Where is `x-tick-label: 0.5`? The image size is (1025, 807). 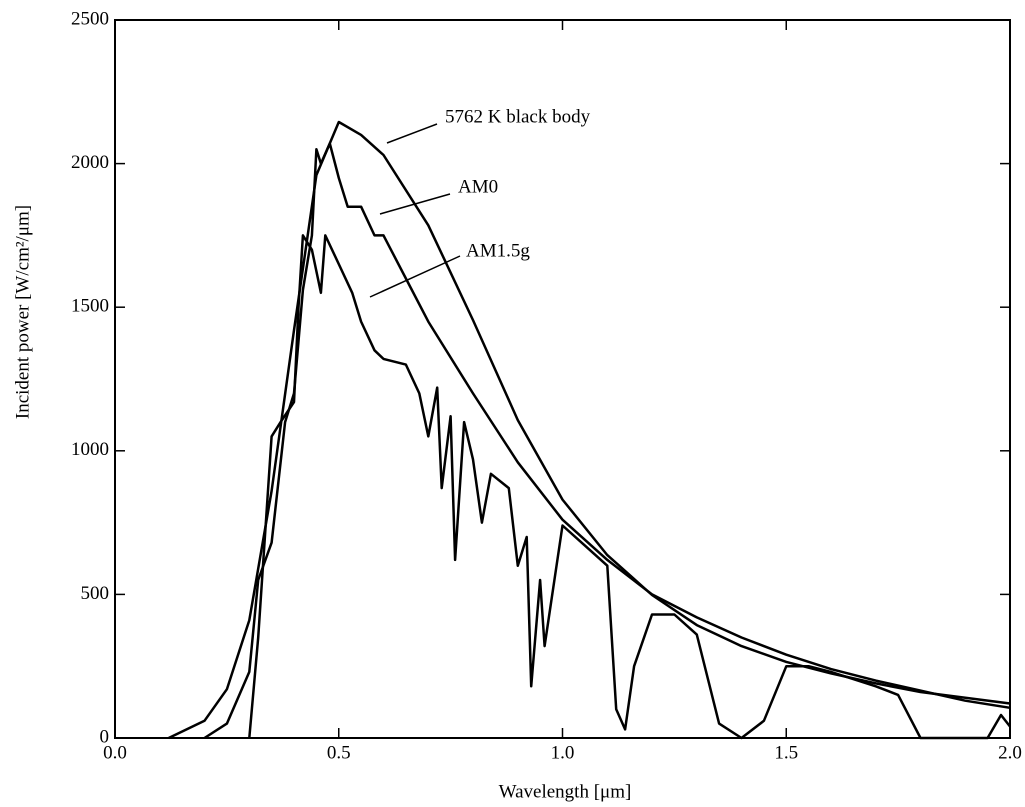
x-tick-label: 0.5 is located at coordinates (339, 752).